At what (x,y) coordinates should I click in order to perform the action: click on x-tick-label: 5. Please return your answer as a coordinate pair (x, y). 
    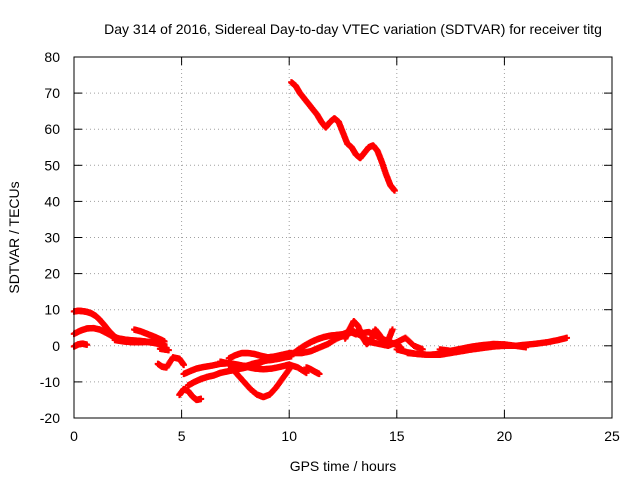
    Looking at the image, I should click on (182, 436).